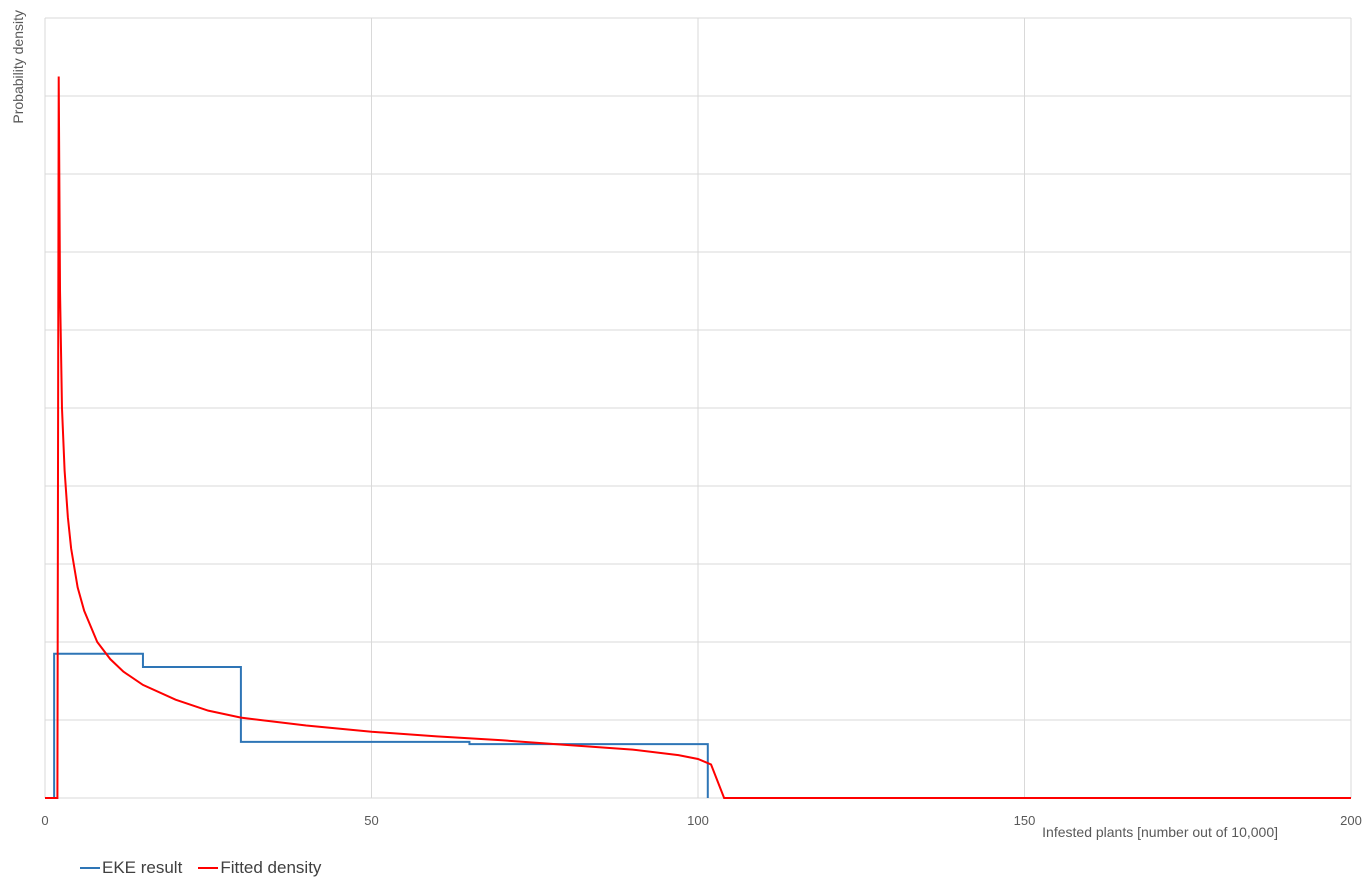 This screenshot has width=1370, height=883. What do you see at coordinates (381, 725) in the screenshot?
I see `series-line-eke-result` at bounding box center [381, 725].